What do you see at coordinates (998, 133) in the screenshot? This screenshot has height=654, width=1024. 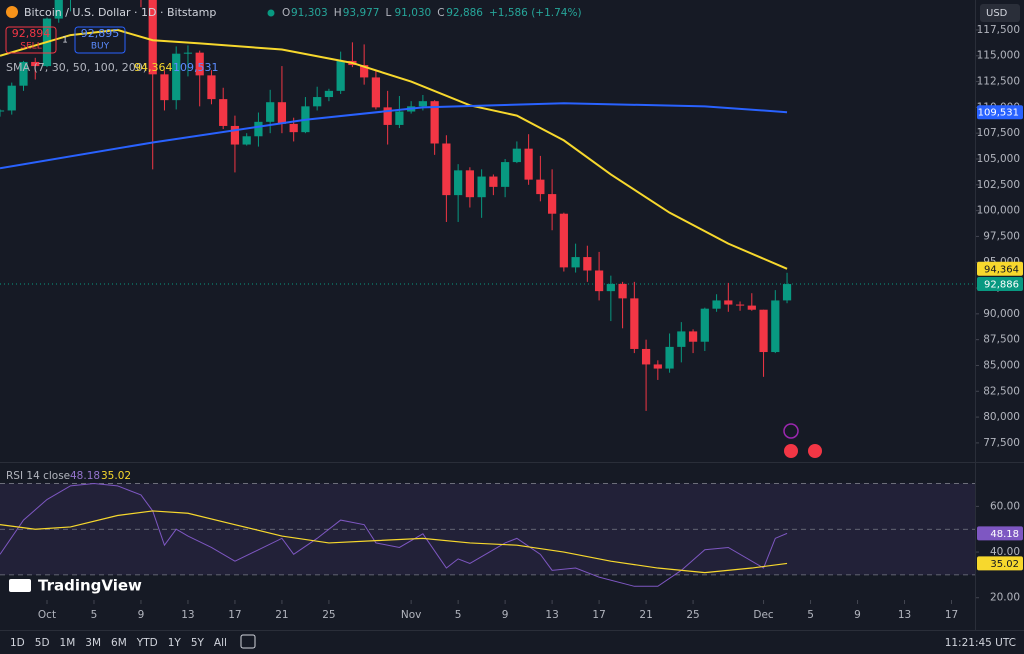 I see `y-tick-label: 107,500` at bounding box center [998, 133].